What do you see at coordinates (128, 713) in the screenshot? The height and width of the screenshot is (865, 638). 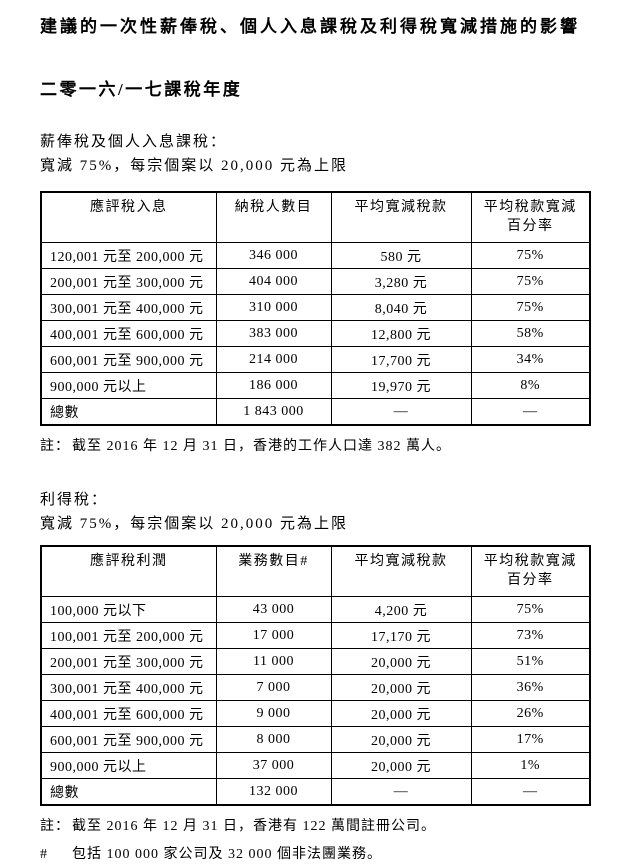 I see `cell-profit-range: 400,001 元至 600,000 元` at bounding box center [128, 713].